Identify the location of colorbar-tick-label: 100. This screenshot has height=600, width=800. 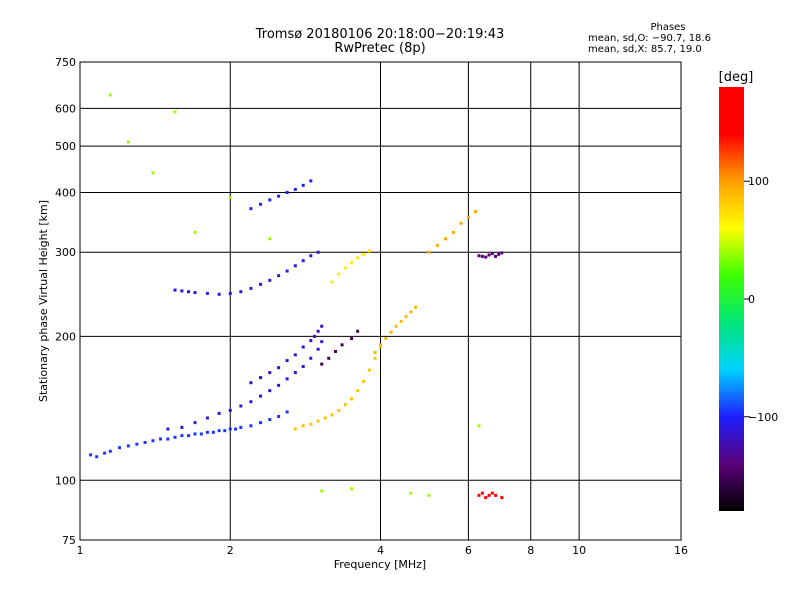
(758, 181).